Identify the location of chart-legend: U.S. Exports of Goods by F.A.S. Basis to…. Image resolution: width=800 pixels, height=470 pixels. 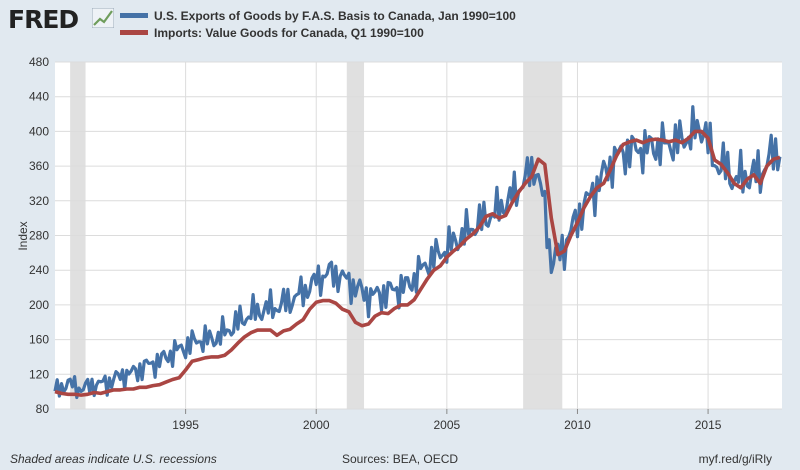
(318, 24).